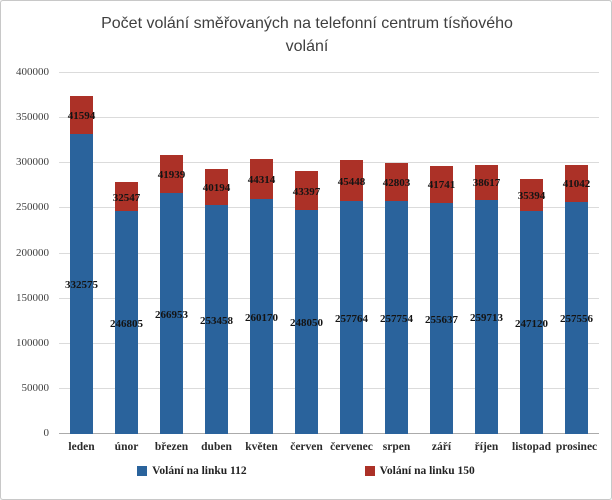  I want to click on x-tick-label: říjen, so click(486, 447).